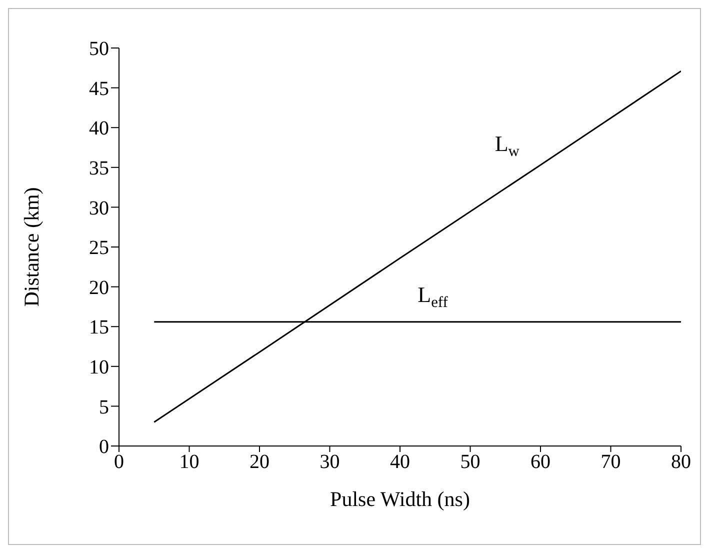 This screenshot has width=709, height=553. What do you see at coordinates (400, 498) in the screenshot?
I see `x-axis-title: Pulse Width (ns)` at bounding box center [400, 498].